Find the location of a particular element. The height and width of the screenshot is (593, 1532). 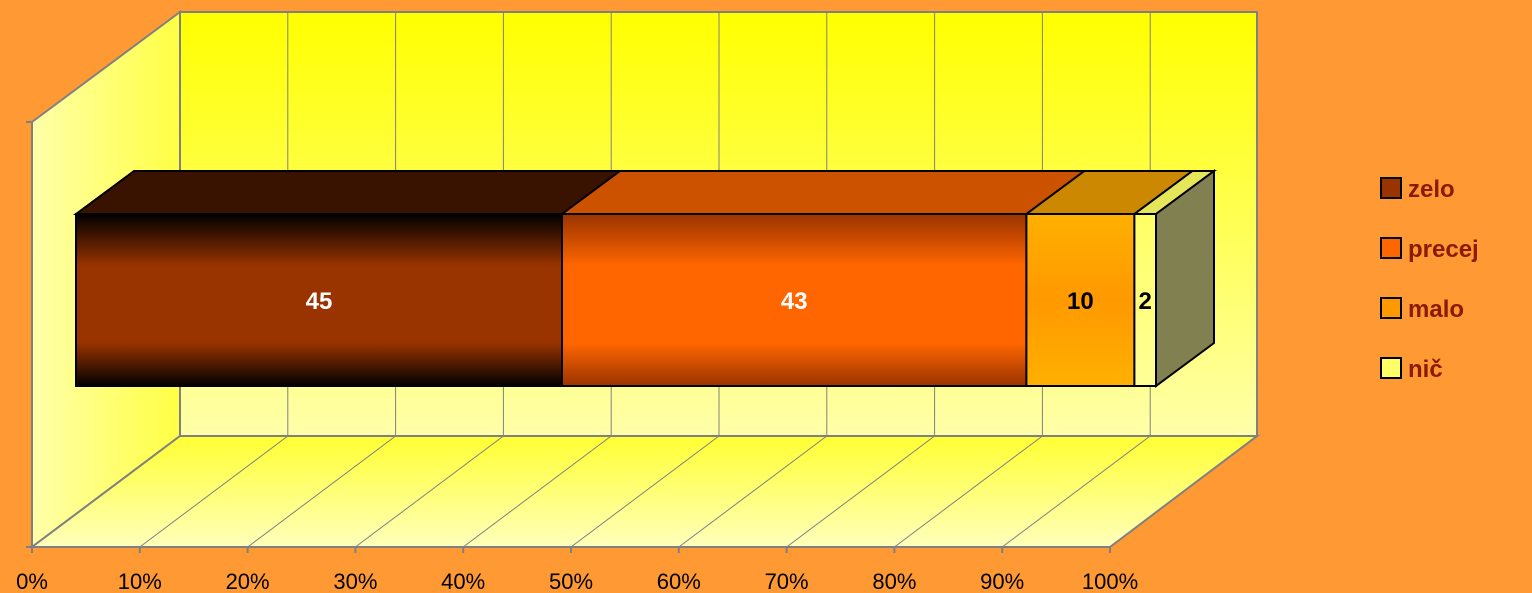

data-label-malo: 10 is located at coordinates (1080, 301).